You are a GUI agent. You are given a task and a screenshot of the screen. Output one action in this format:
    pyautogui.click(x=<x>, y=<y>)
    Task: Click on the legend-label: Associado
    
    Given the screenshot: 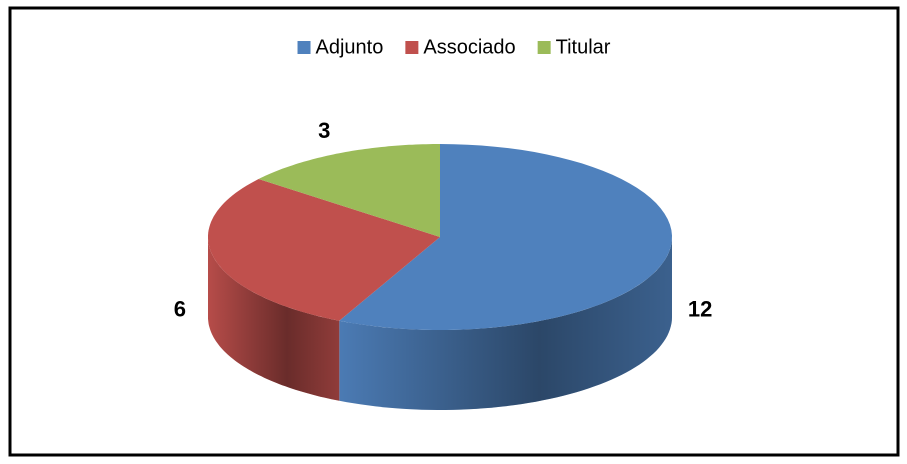 What is the action you would take?
    pyautogui.click(x=469, y=47)
    